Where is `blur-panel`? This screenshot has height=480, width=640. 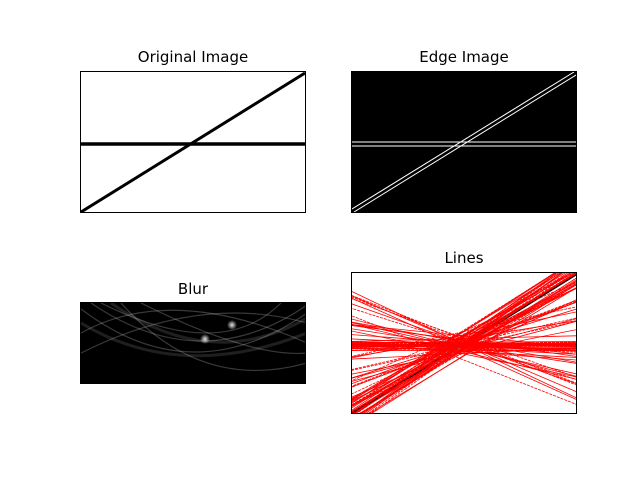 blur-panel is located at coordinates (193, 343).